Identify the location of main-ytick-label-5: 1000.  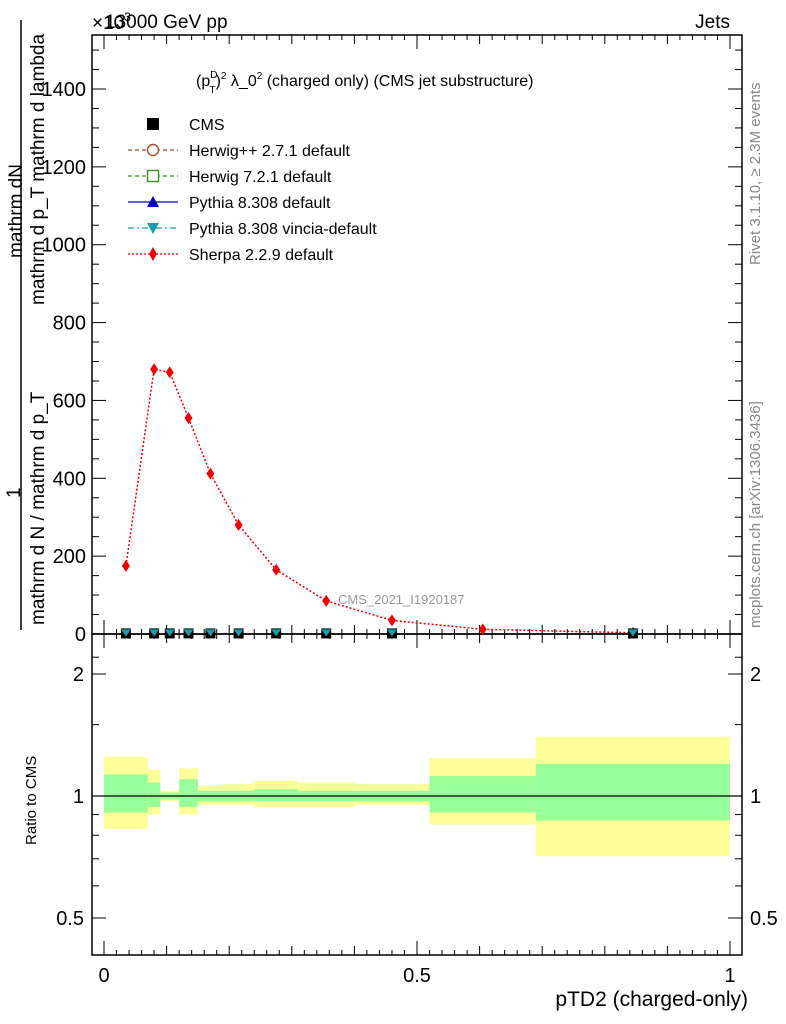
(64, 246).